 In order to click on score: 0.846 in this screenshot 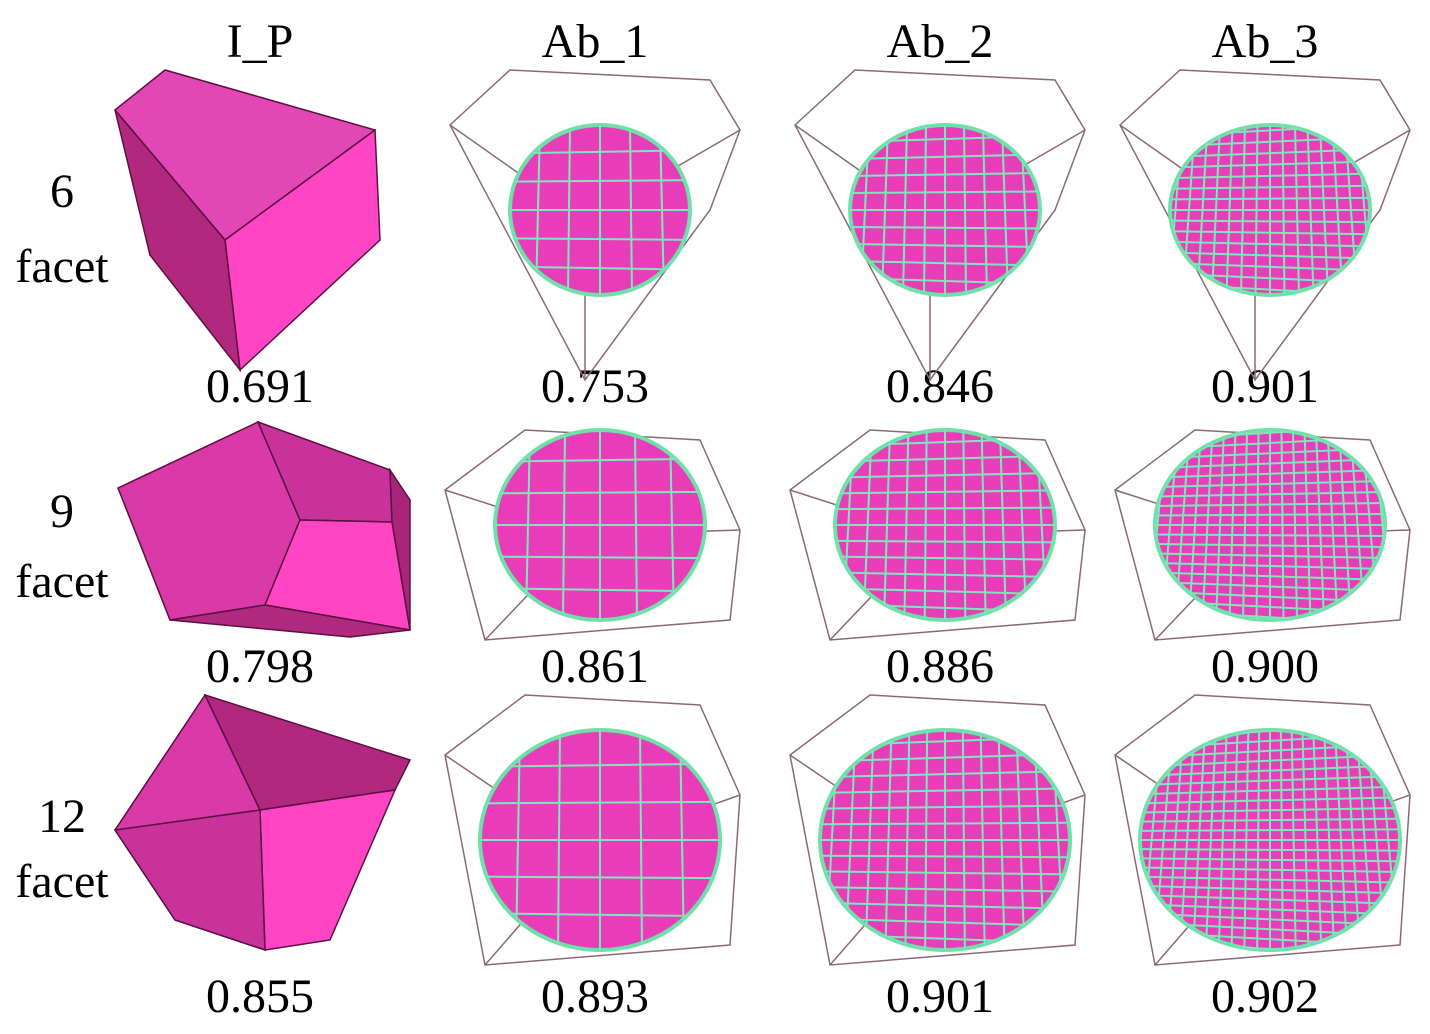, I will do `click(940, 386)`.